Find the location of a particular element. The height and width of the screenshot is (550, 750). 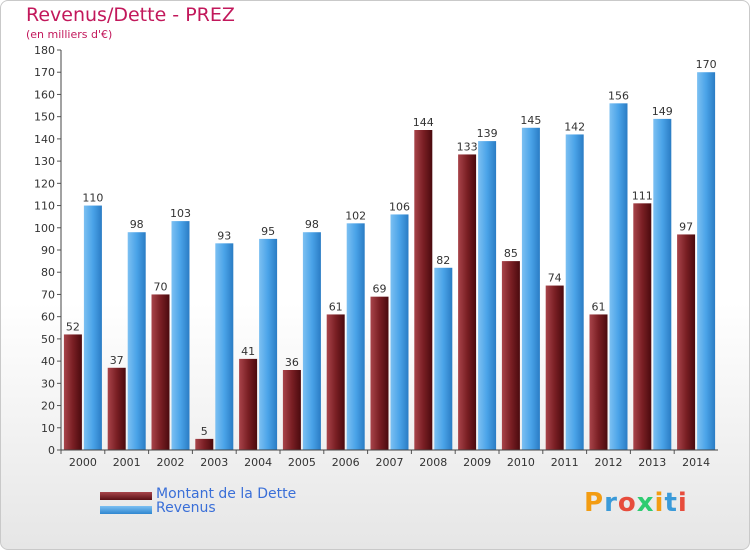

x-tick-label: 2012 is located at coordinates (609, 462).